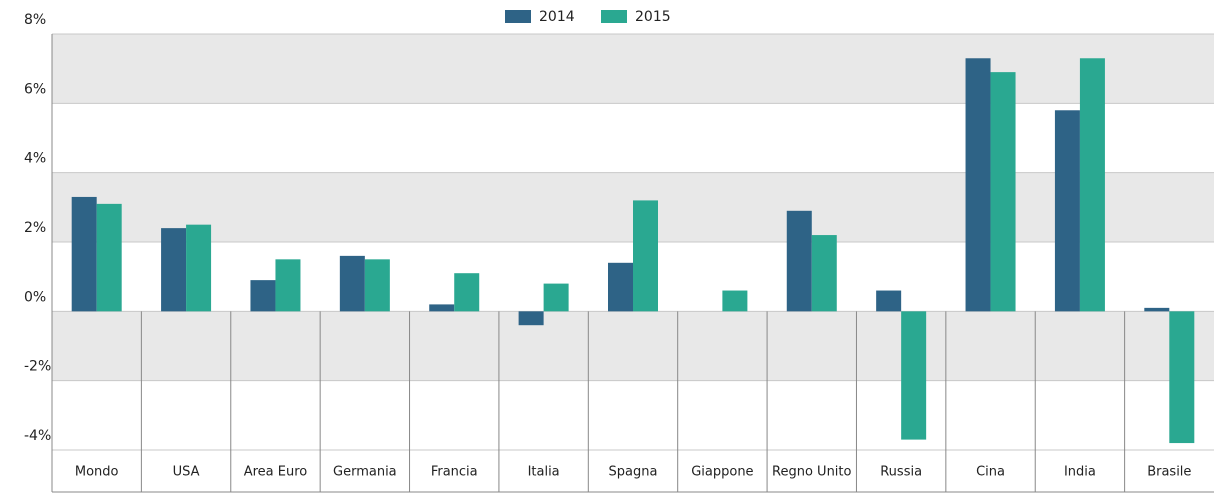 The height and width of the screenshot is (495, 1216). Describe the element at coordinates (557, 17) in the screenshot. I see `legend-label: 2014` at that location.